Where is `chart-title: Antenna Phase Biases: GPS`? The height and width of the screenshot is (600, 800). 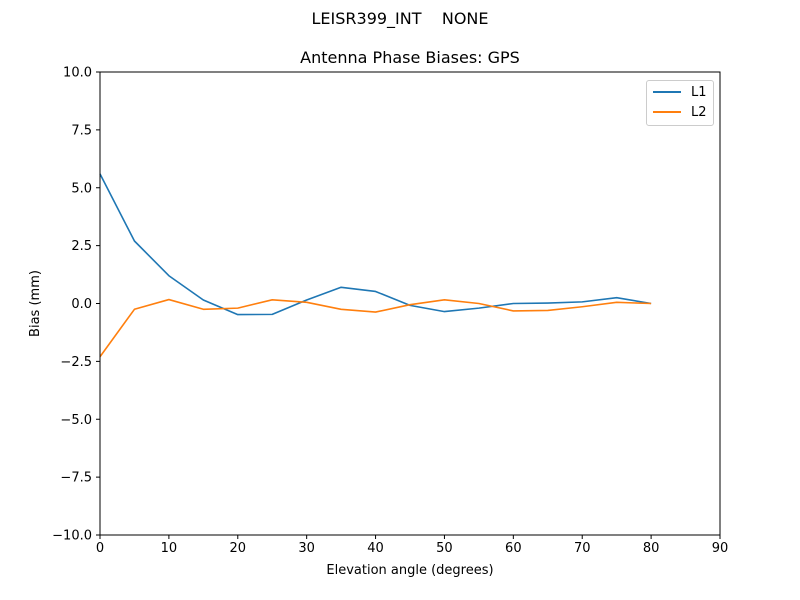
chart-title: Antenna Phase Biases: GPS is located at coordinates (410, 57).